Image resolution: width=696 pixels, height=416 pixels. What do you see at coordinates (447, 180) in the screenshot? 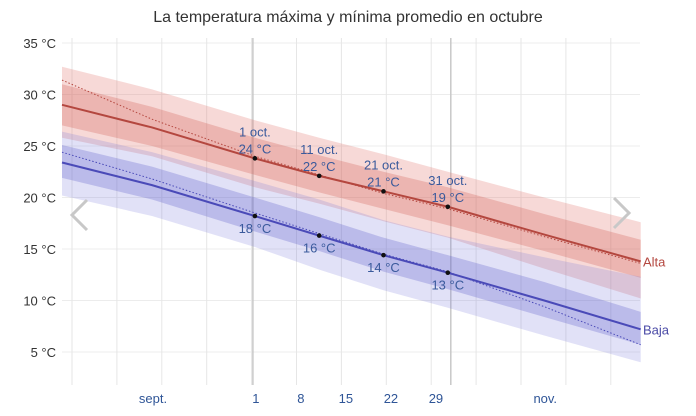
I see `annotation-date: 31 oct.` at bounding box center [447, 180].